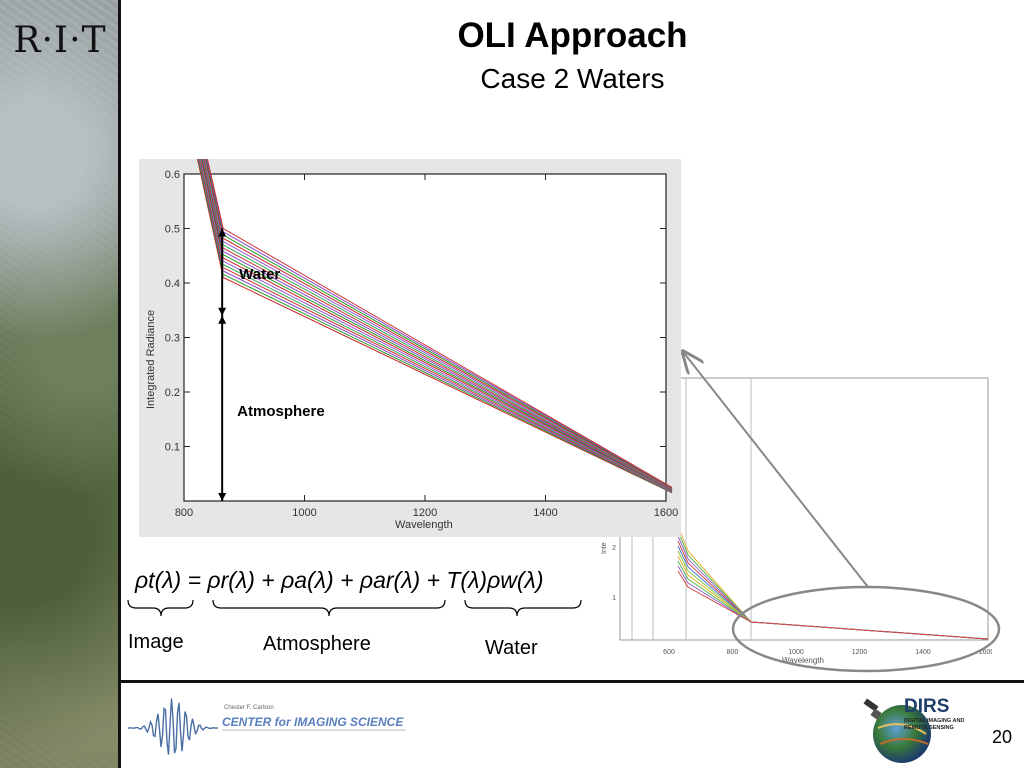 This screenshot has width=1024, height=768. What do you see at coordinates (860, 652) in the screenshot?
I see `bg-x-tick-label: 1200` at bounding box center [860, 652].